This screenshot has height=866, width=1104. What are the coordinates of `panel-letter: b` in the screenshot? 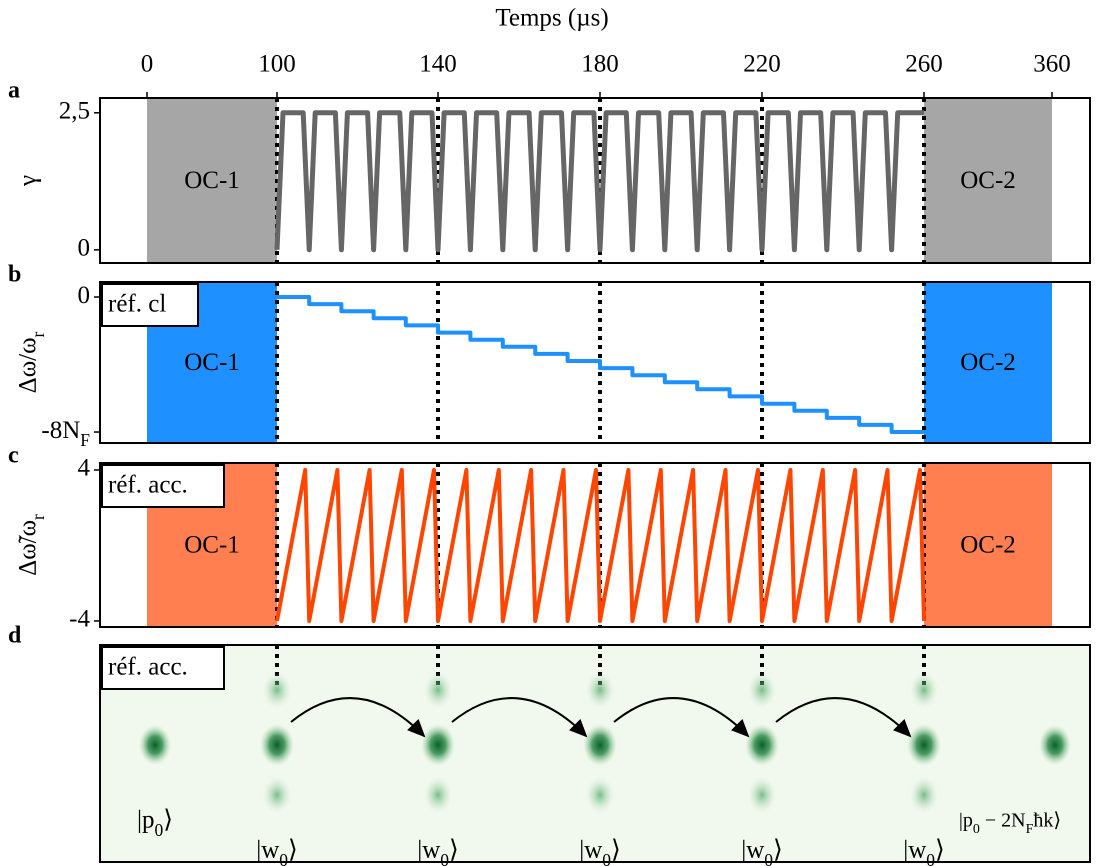 It's located at (14, 275).